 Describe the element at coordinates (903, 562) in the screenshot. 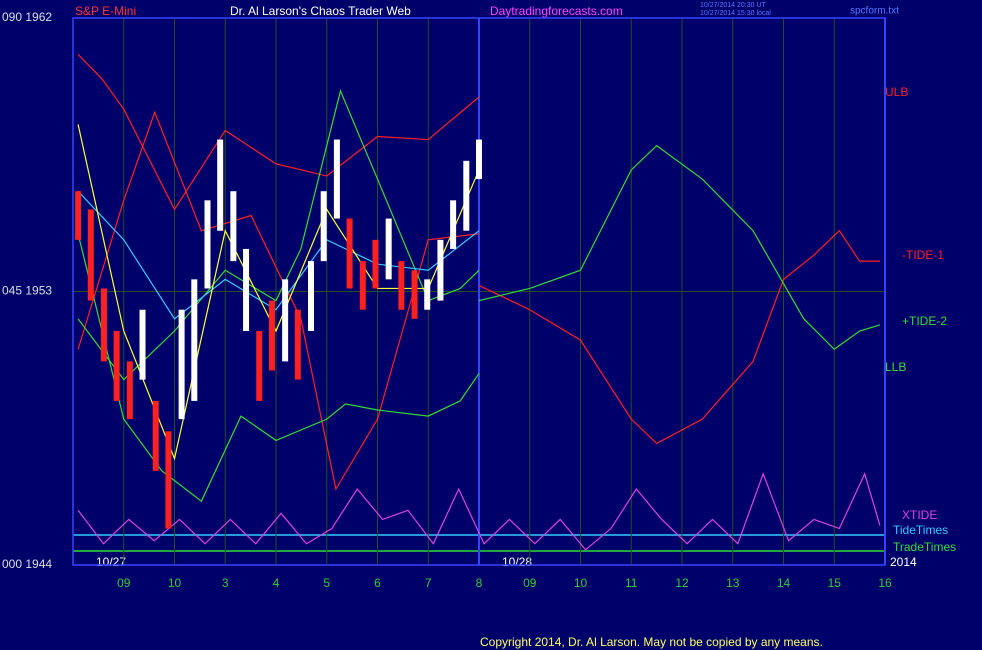

I see `date-label: 2014` at that location.